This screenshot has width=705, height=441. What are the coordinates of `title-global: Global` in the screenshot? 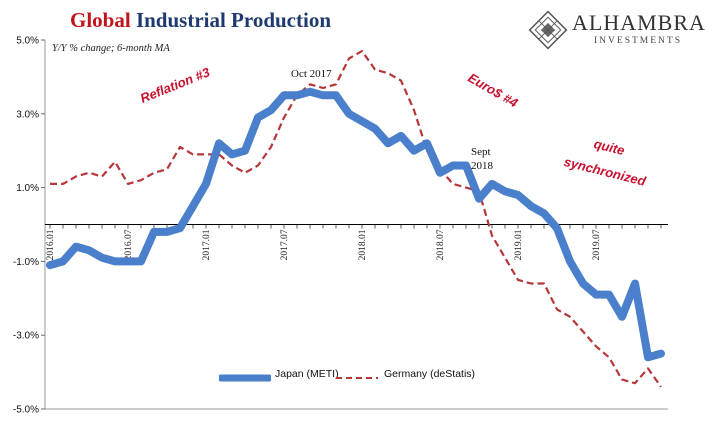 It's located at (100, 20).